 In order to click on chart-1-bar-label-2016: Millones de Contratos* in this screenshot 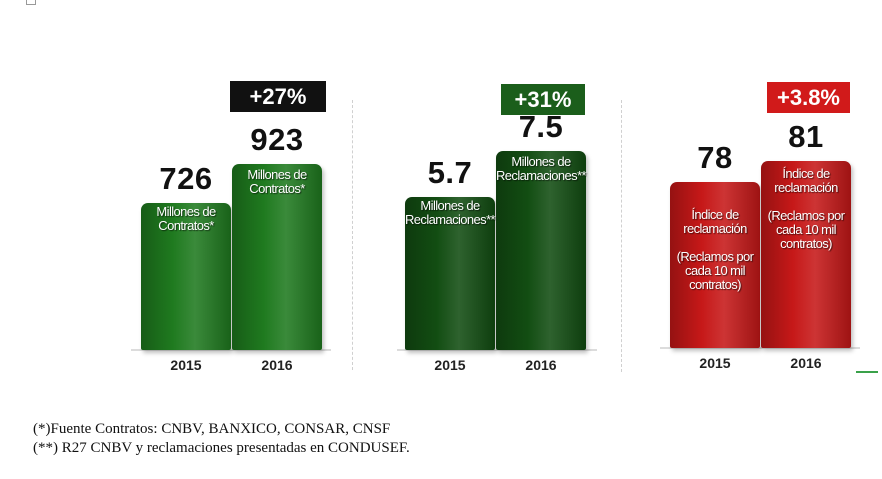, I will do `click(277, 181)`.